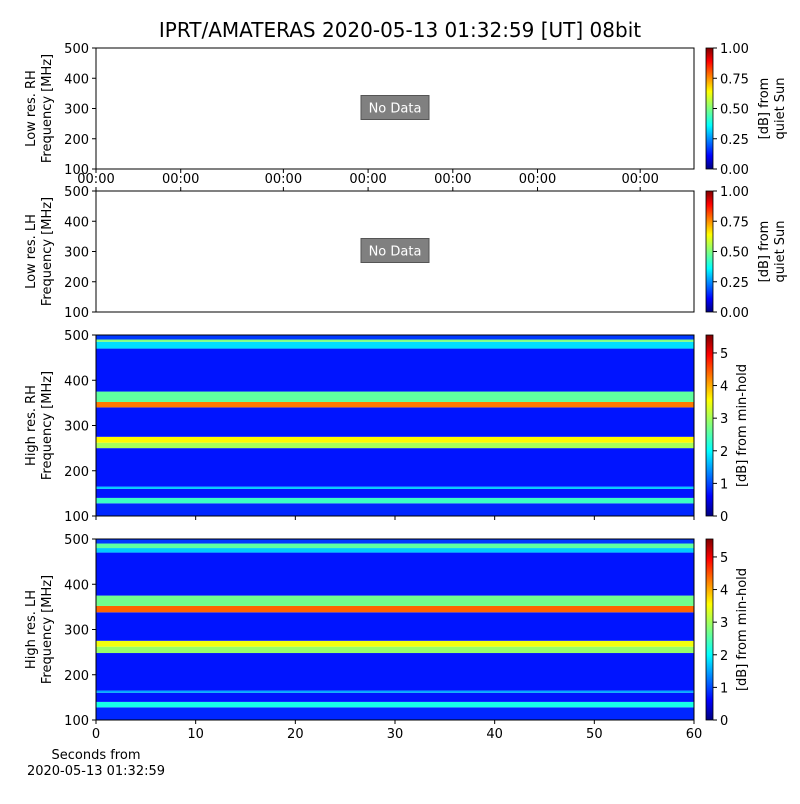 This screenshot has height=804, width=800. What do you see at coordinates (96, 771) in the screenshot?
I see `x-axis-label: 2020-05-13 01:32:59` at bounding box center [96, 771].